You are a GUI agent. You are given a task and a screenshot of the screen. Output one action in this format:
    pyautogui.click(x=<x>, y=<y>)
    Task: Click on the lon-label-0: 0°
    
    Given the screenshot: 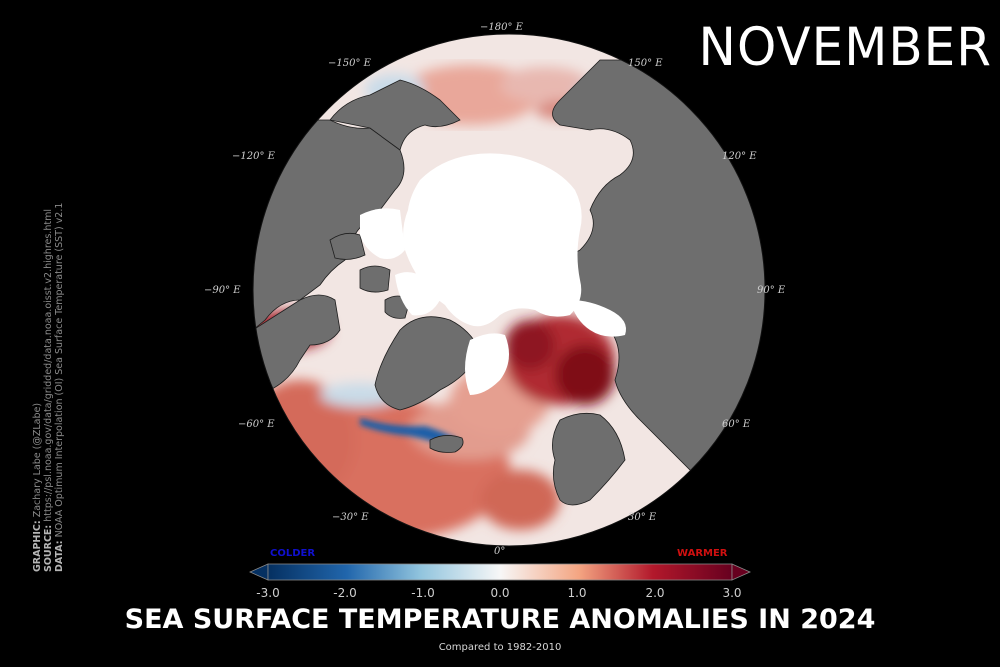 What is the action you would take?
    pyautogui.click(x=500, y=551)
    